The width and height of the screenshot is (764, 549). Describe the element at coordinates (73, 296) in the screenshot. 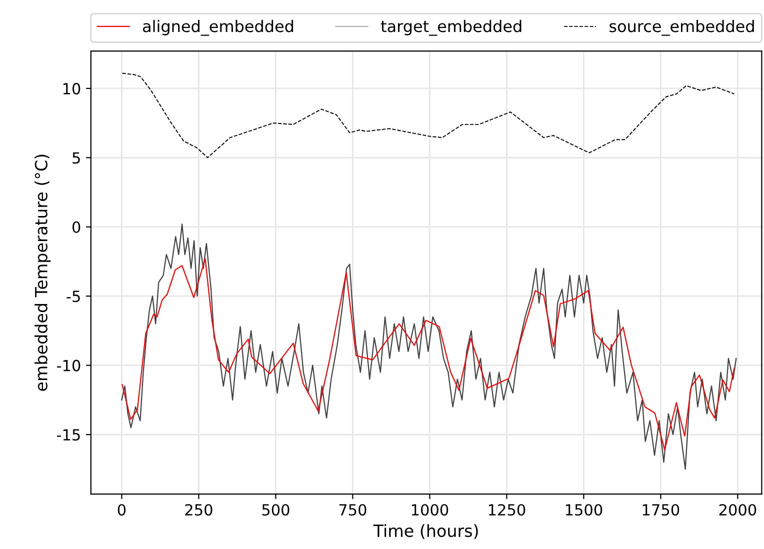

I see `y-tick-label: -5` at that location.